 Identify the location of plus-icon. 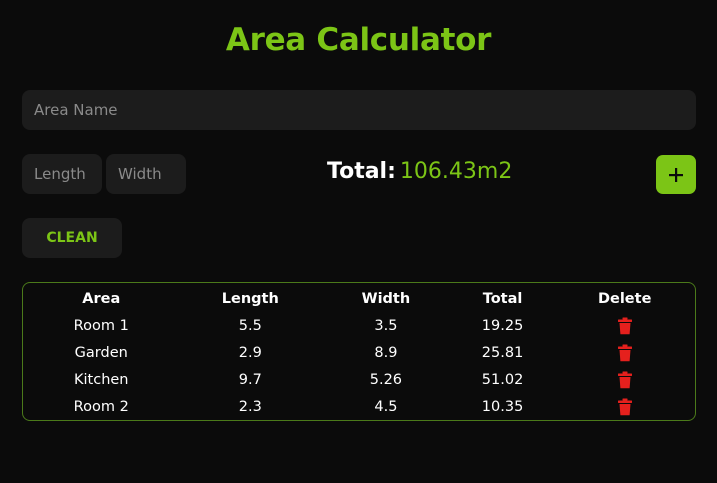
(676, 175).